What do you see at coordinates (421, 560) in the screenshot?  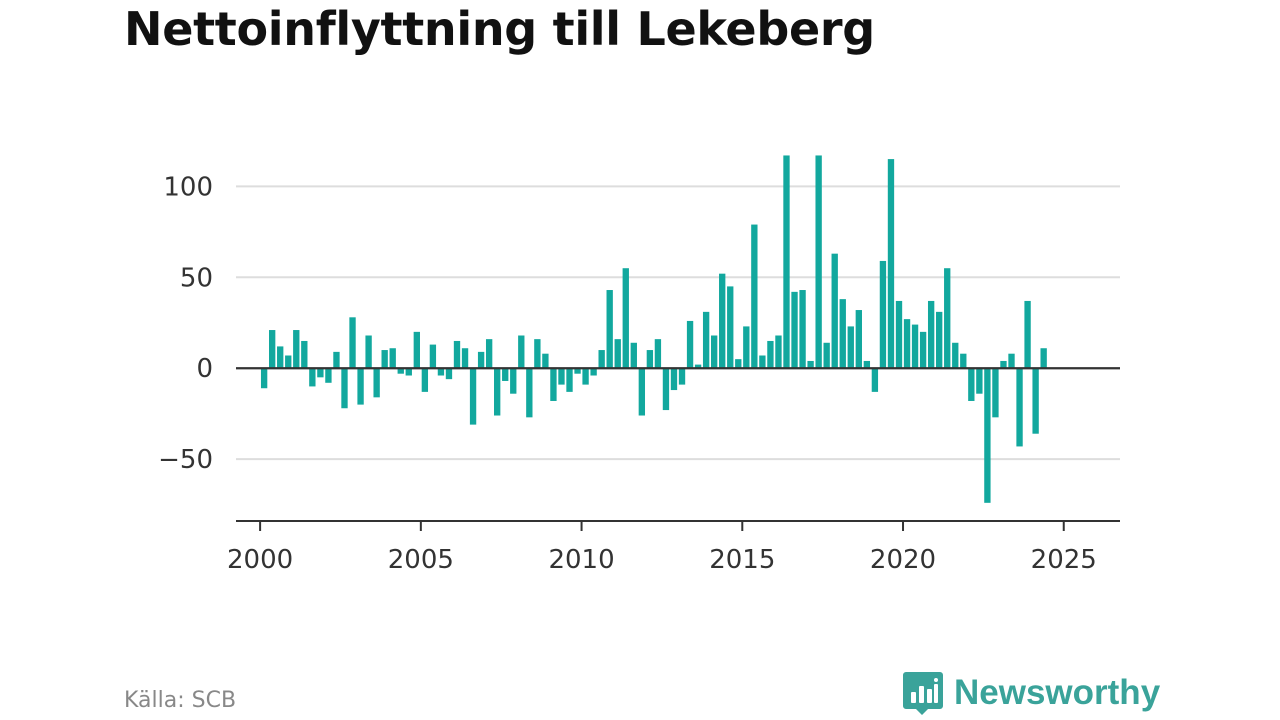 I see `x-tick-label: 2005` at bounding box center [421, 560].